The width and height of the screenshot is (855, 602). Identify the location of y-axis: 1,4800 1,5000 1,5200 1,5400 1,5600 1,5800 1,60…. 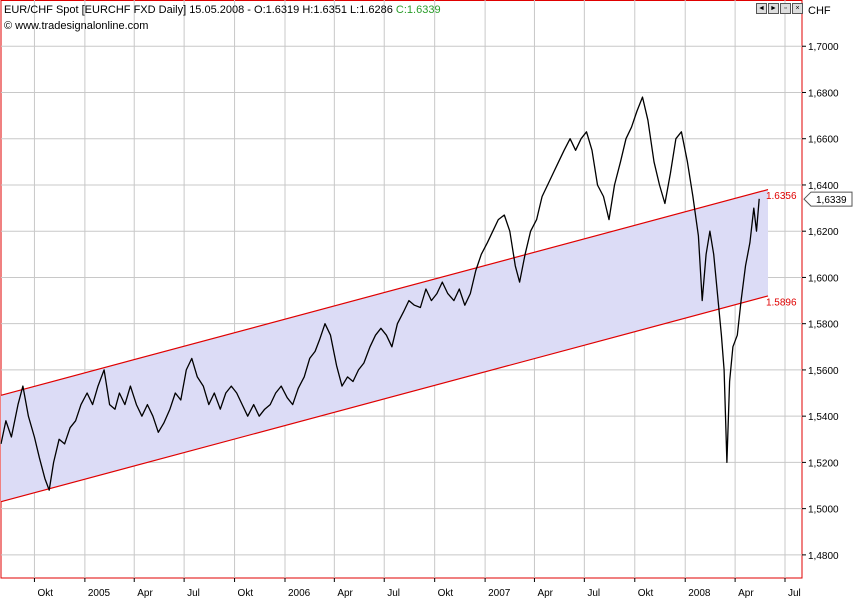
(827, 302).